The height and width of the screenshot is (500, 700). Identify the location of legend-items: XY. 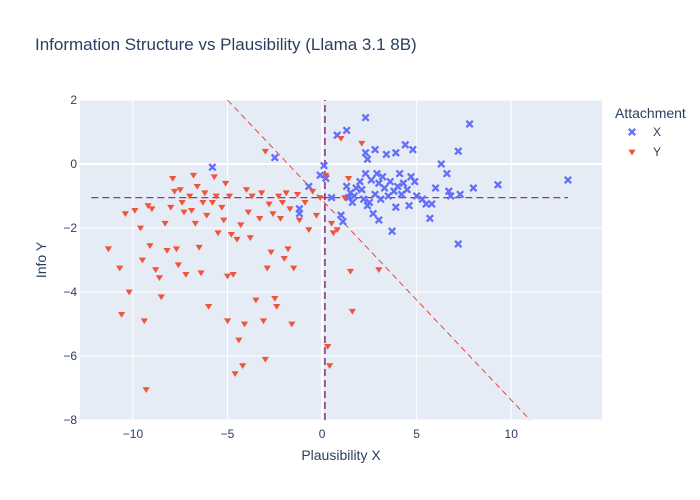
(644, 142).